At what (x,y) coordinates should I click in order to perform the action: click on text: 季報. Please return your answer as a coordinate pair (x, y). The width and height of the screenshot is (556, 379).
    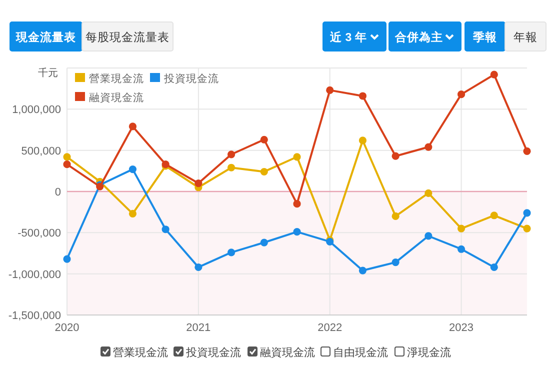
    Looking at the image, I should click on (485, 37).